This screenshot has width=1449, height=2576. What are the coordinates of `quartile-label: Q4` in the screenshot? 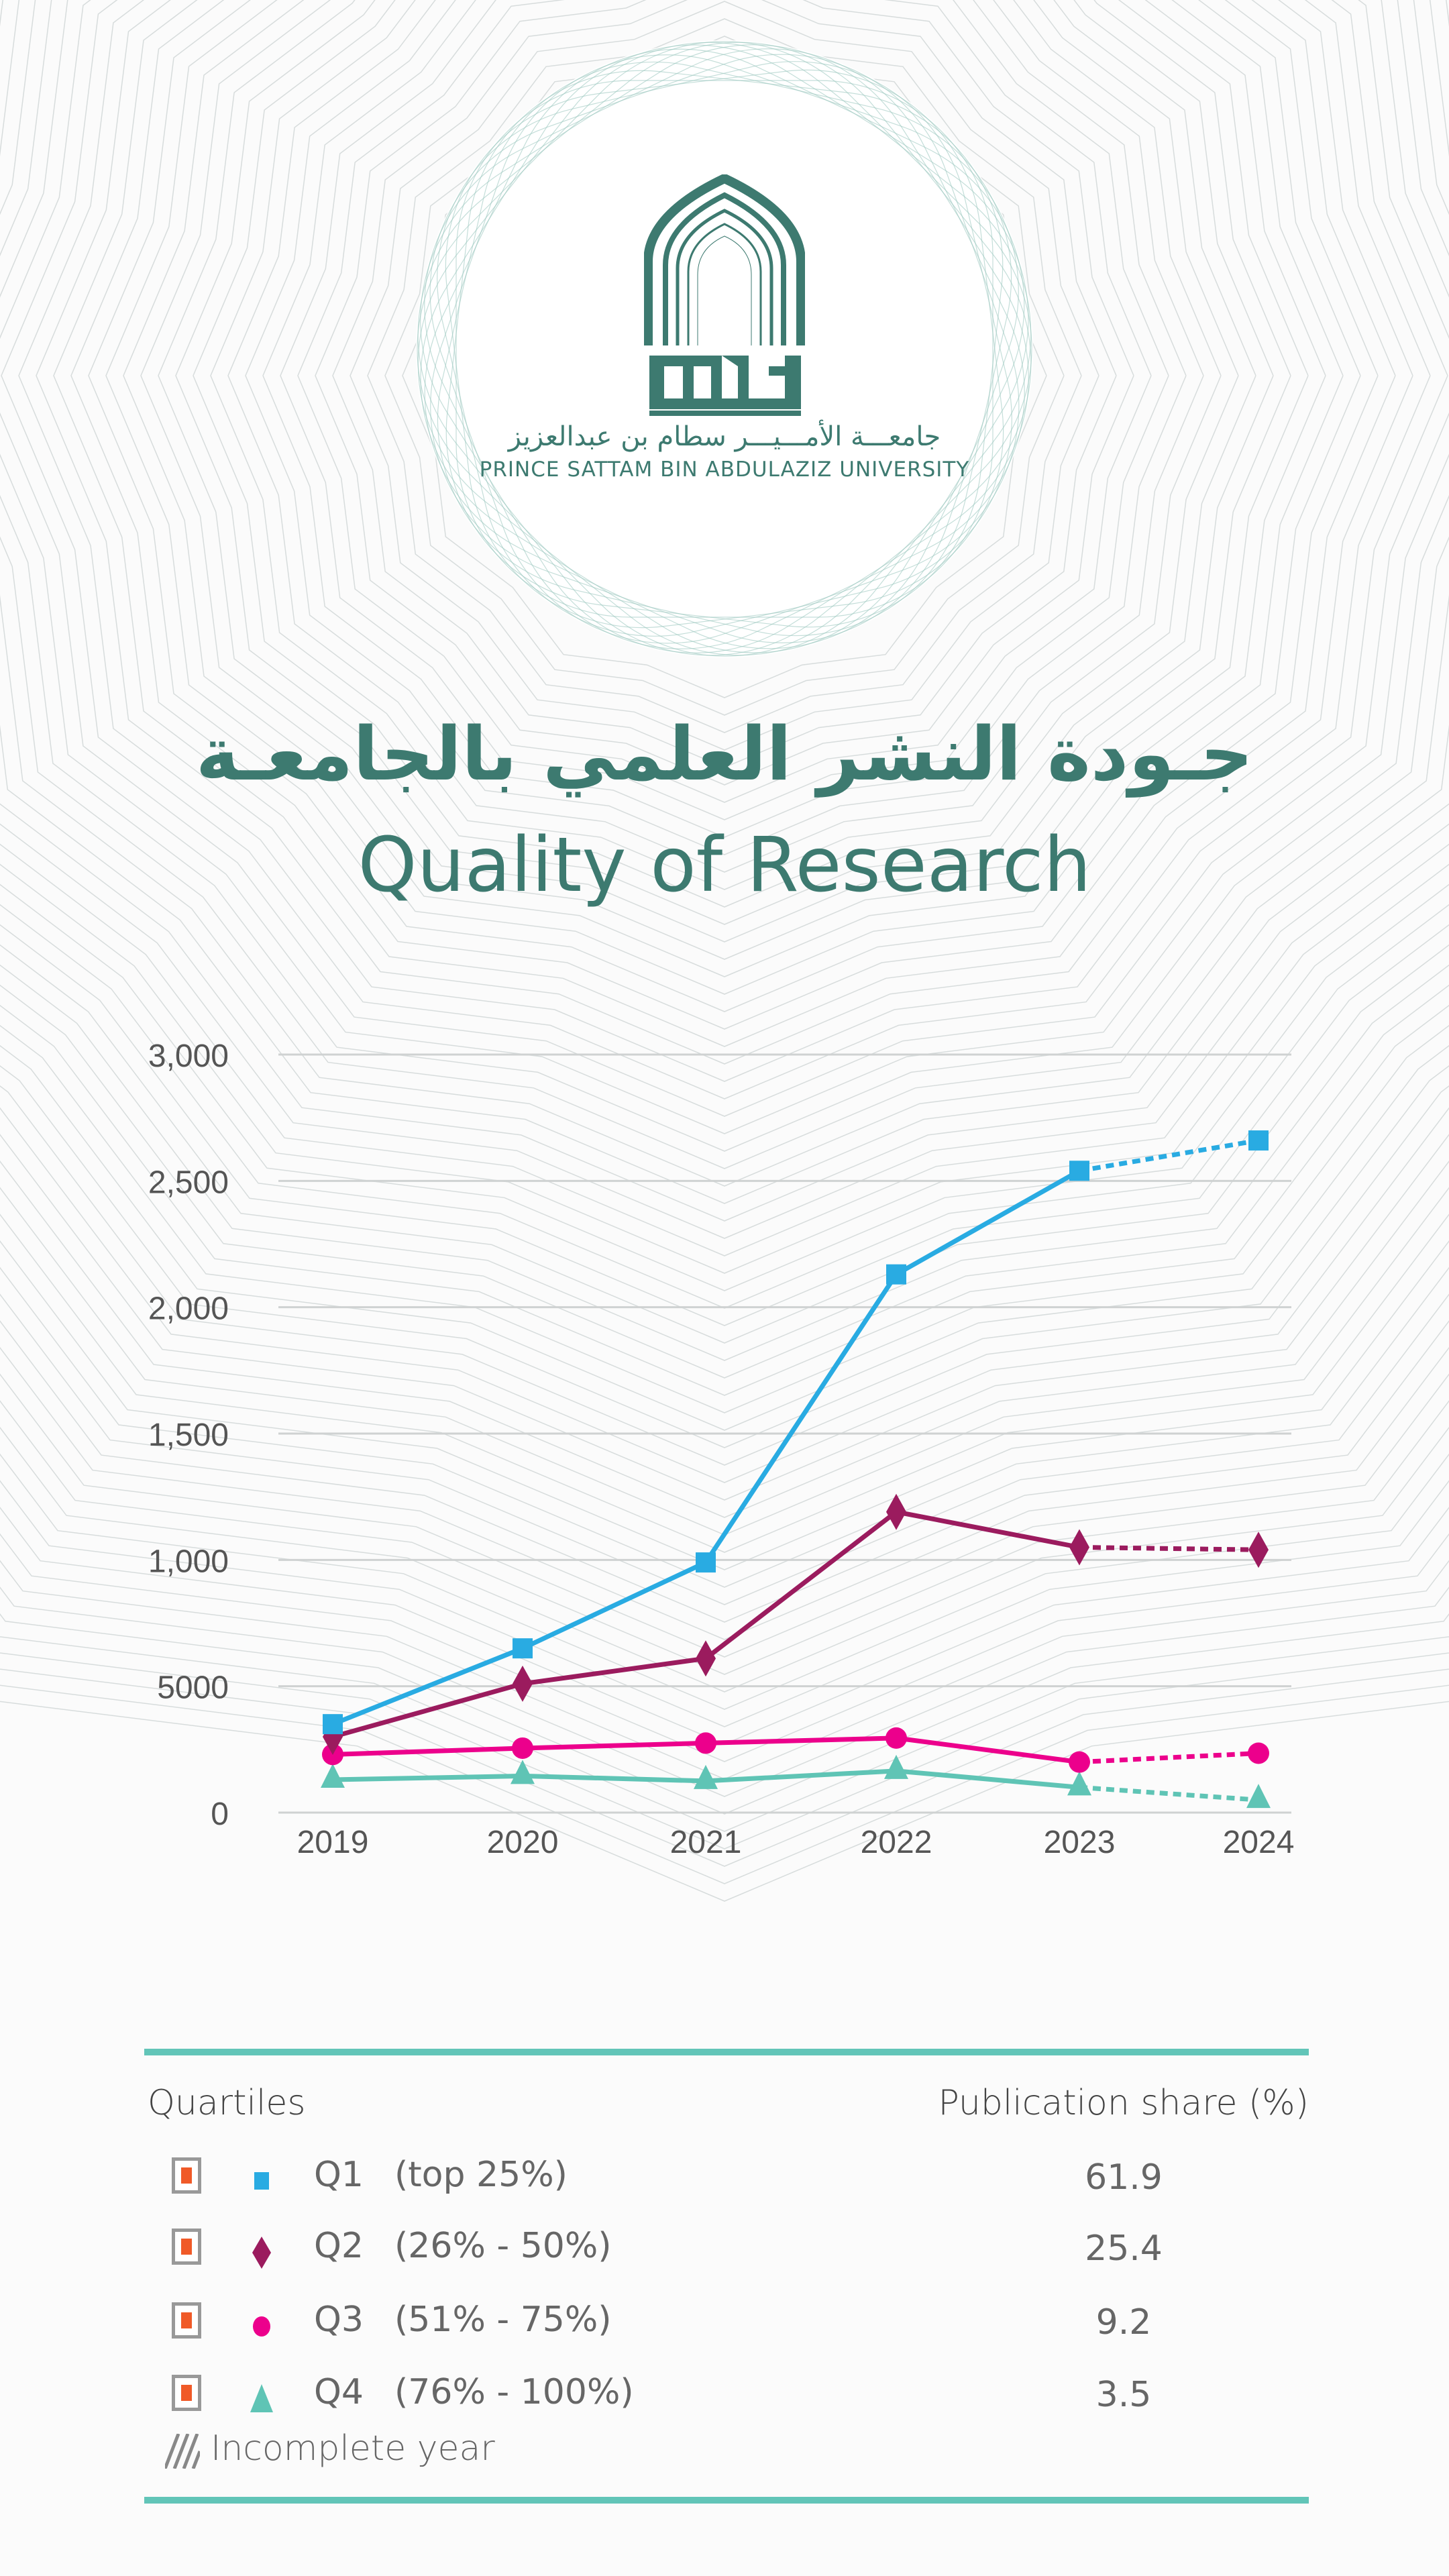 It's located at (339, 2392).